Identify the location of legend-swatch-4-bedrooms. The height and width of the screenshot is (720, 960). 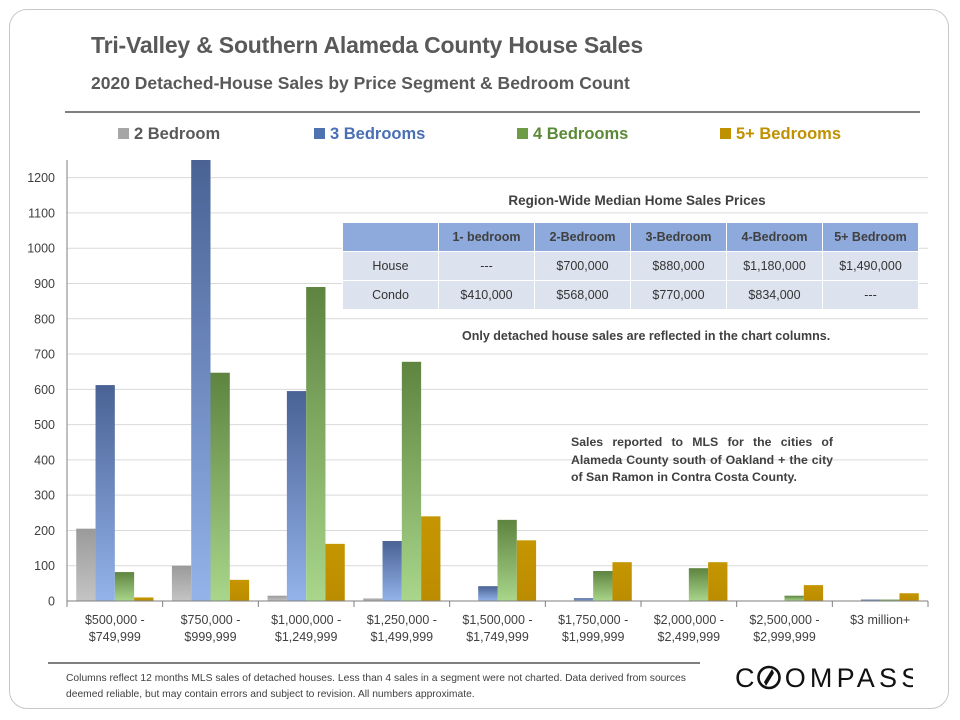
(522, 133).